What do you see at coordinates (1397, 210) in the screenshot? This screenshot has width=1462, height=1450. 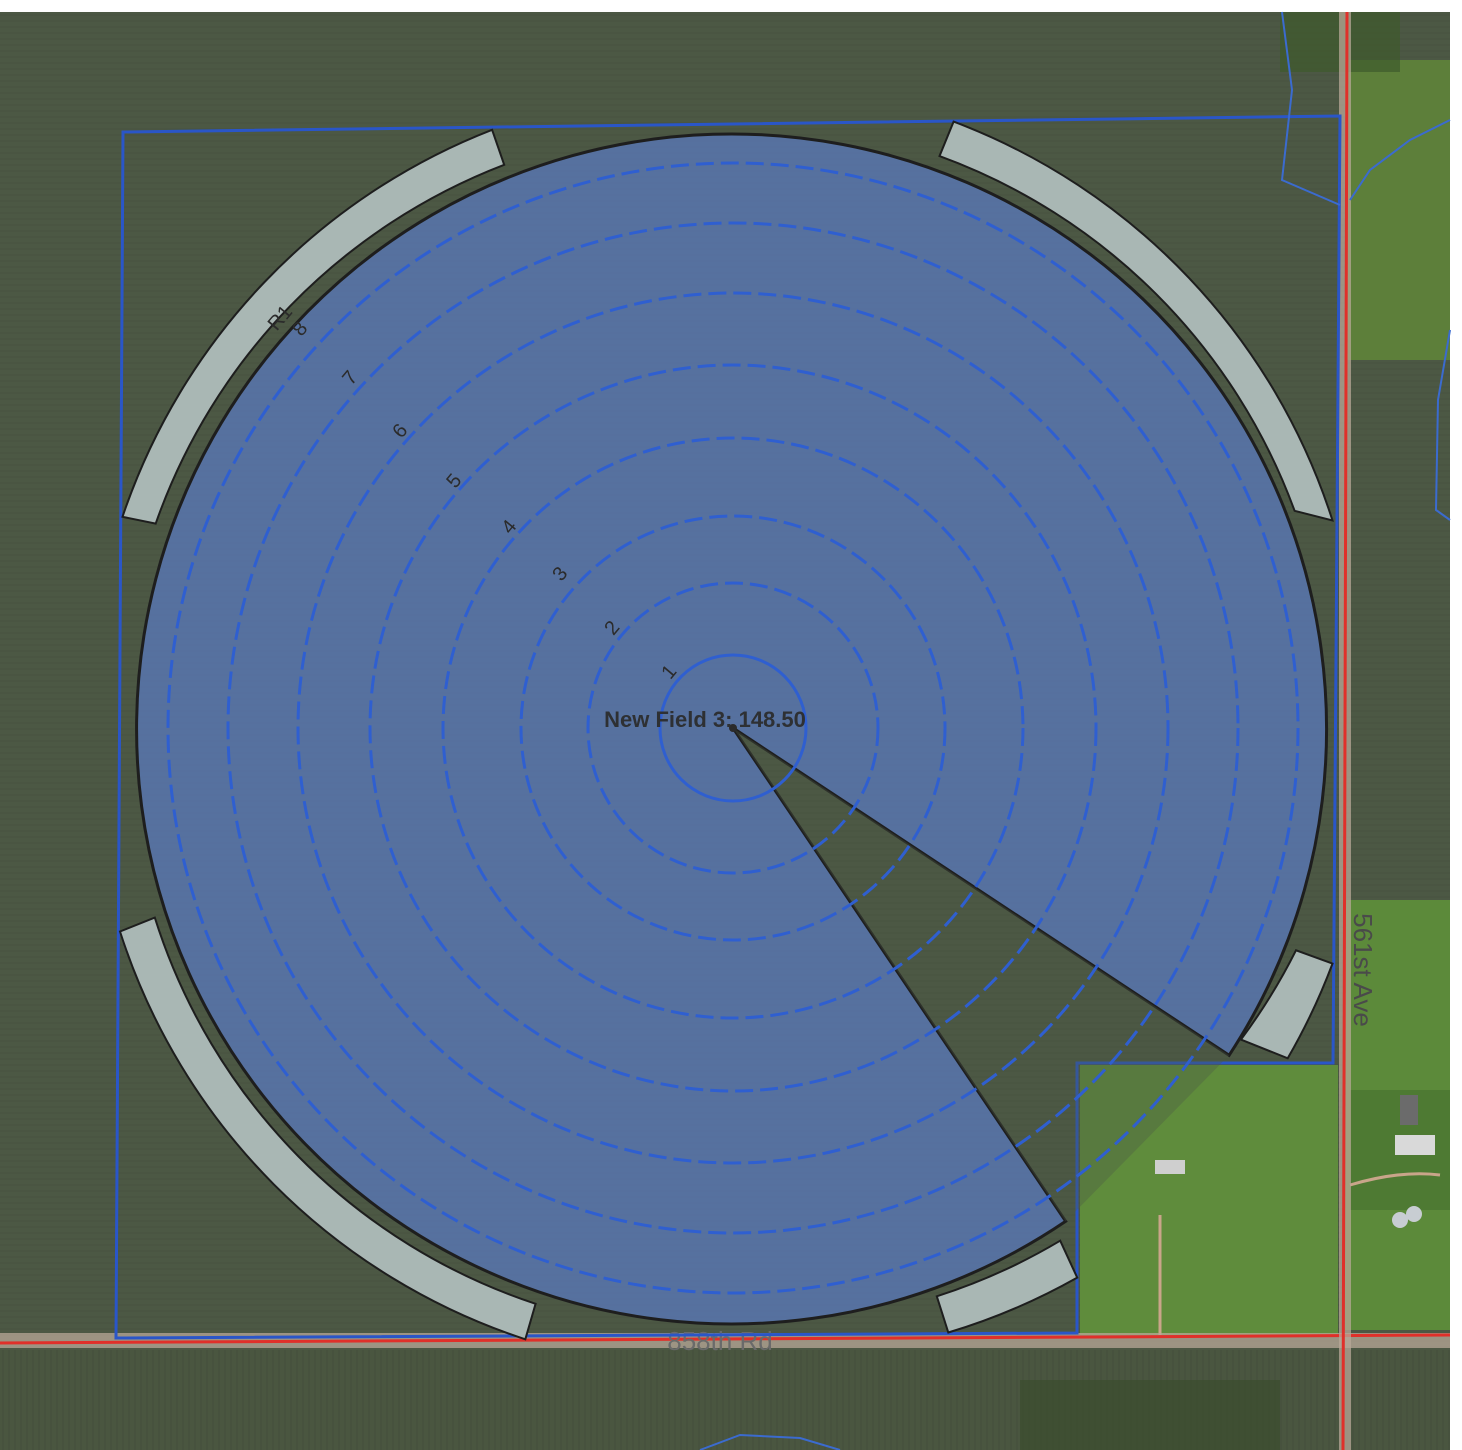 I see `grass-strip-ne` at bounding box center [1397, 210].